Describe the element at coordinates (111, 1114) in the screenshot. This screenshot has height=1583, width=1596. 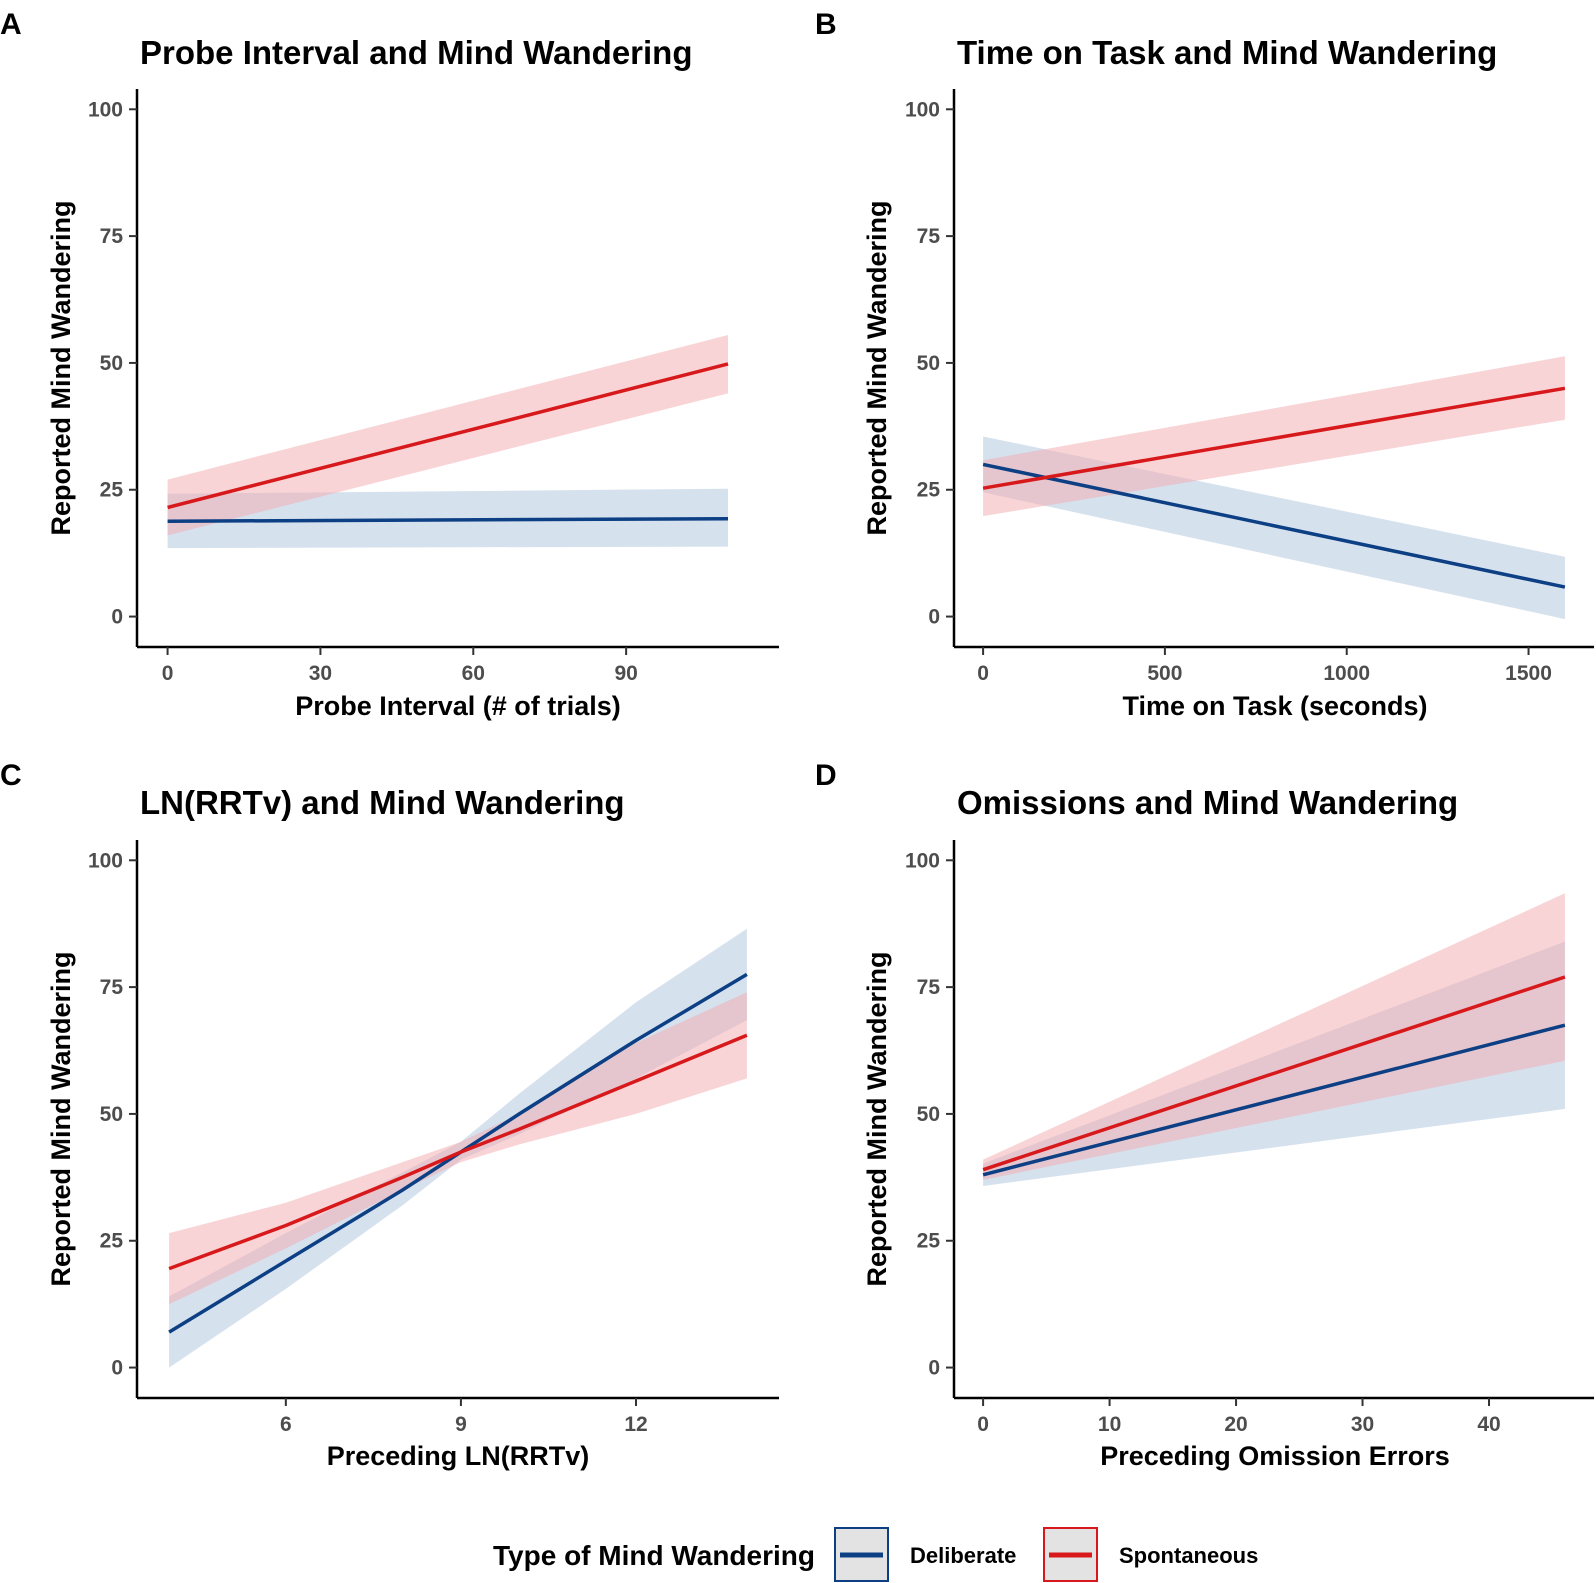
I see `panel-c-y-tick-label: 50` at that location.